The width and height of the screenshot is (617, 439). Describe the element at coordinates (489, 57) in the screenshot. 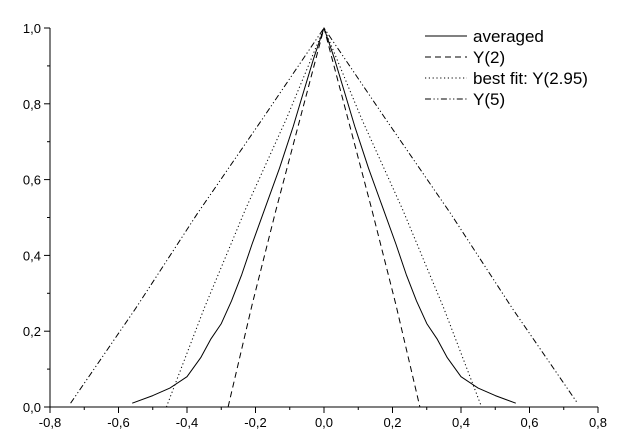

I see `legend-label: Y(2)` at that location.